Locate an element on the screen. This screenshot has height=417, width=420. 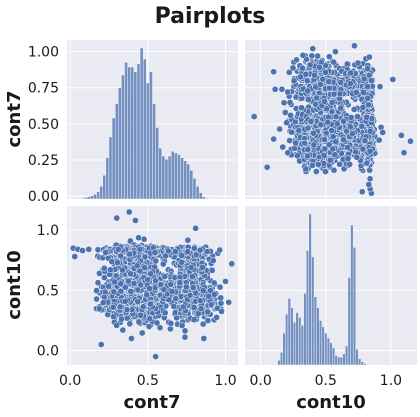
y-tick-label: 0.75 is located at coordinates (43, 89).